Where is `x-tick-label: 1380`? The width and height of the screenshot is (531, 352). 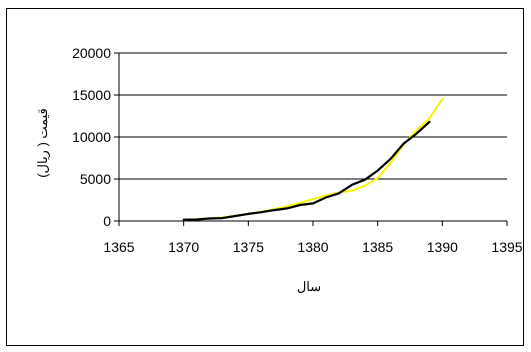 x-tick-label: 1380 is located at coordinates (312, 247).